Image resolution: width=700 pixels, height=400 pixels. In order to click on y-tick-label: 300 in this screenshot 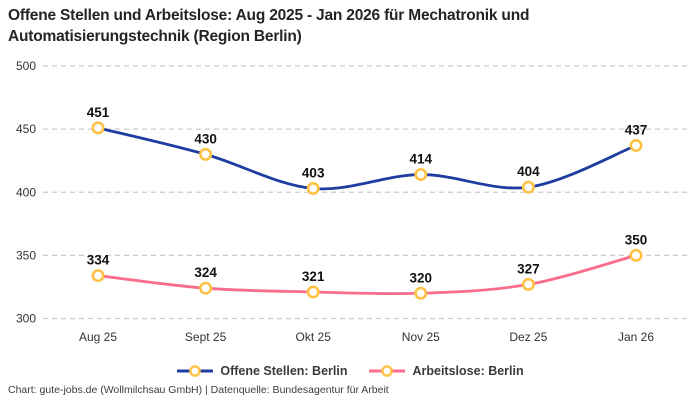, I will do `click(26, 319)`.